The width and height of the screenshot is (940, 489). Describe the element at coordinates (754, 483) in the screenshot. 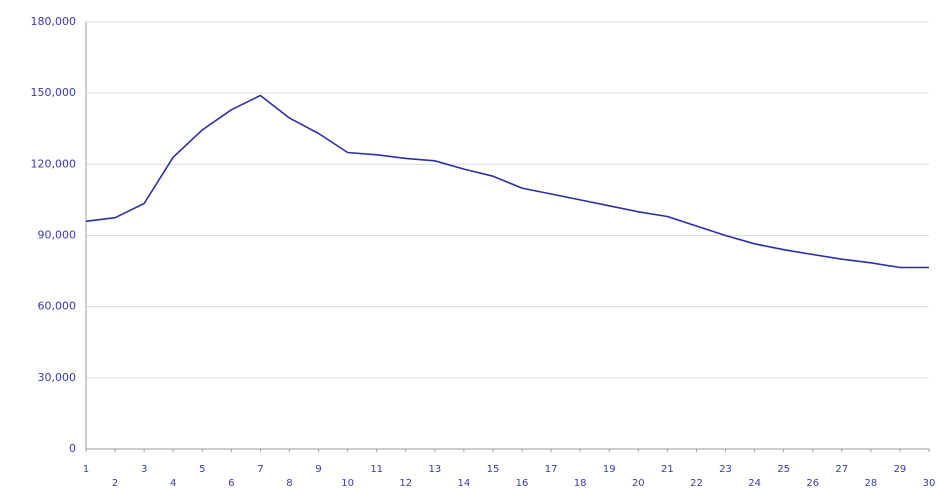

I see `x-tick-label: 24` at that location.